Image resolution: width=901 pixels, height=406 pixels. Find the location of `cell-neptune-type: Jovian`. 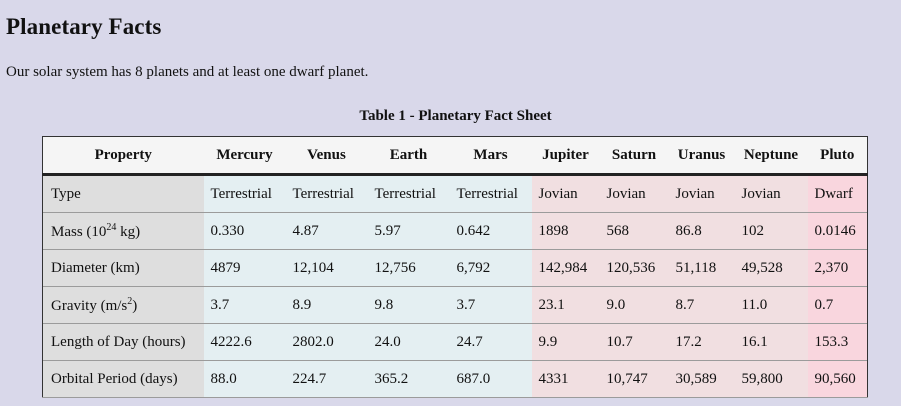

cell-neptune-type: Jovian is located at coordinates (771, 193).